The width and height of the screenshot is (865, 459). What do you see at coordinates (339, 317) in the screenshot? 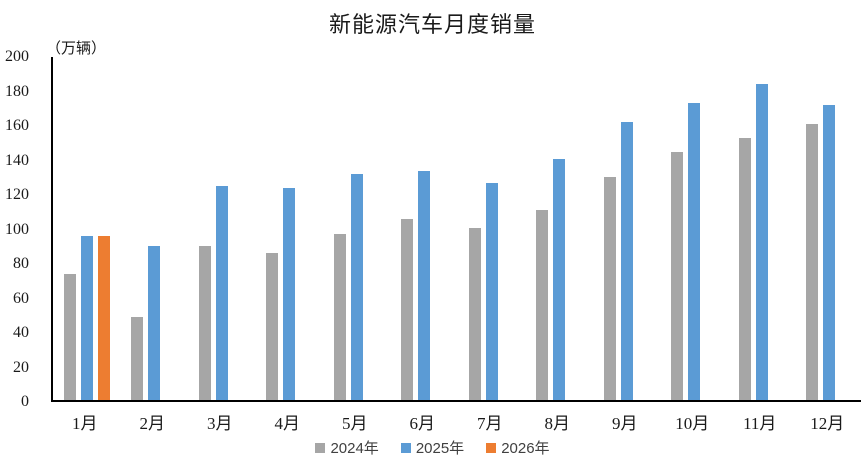
I see `bar-2024年-5月` at bounding box center [339, 317].